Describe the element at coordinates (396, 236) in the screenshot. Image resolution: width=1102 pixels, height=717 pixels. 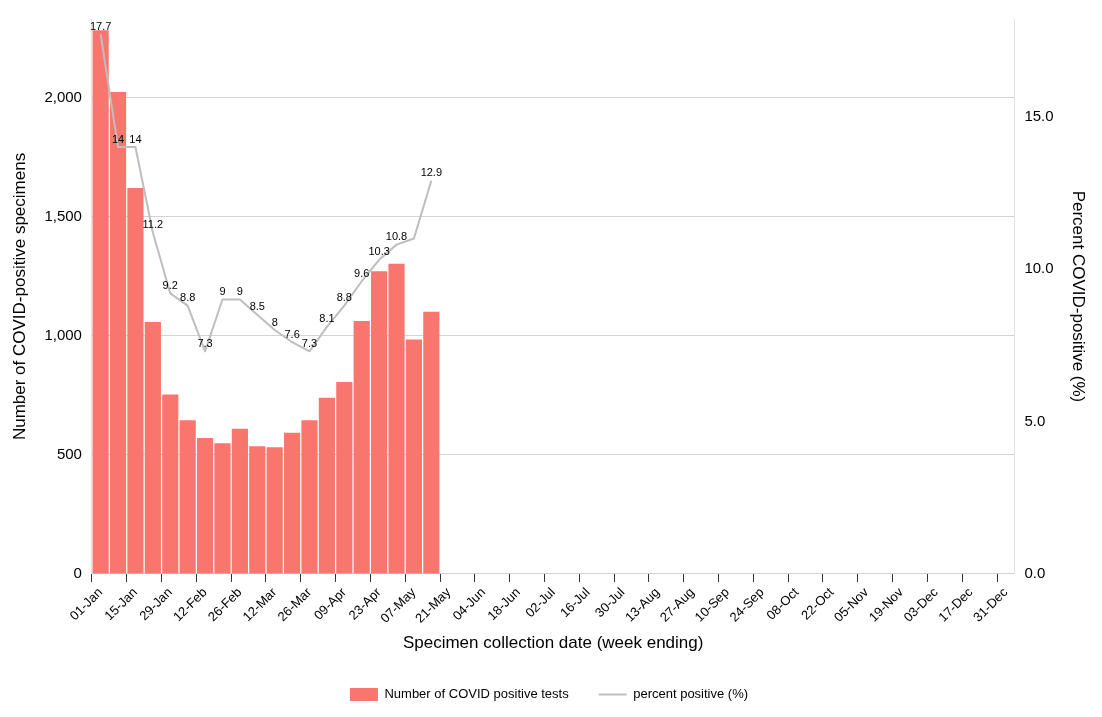
I see `data-label: 10.8` at that location.